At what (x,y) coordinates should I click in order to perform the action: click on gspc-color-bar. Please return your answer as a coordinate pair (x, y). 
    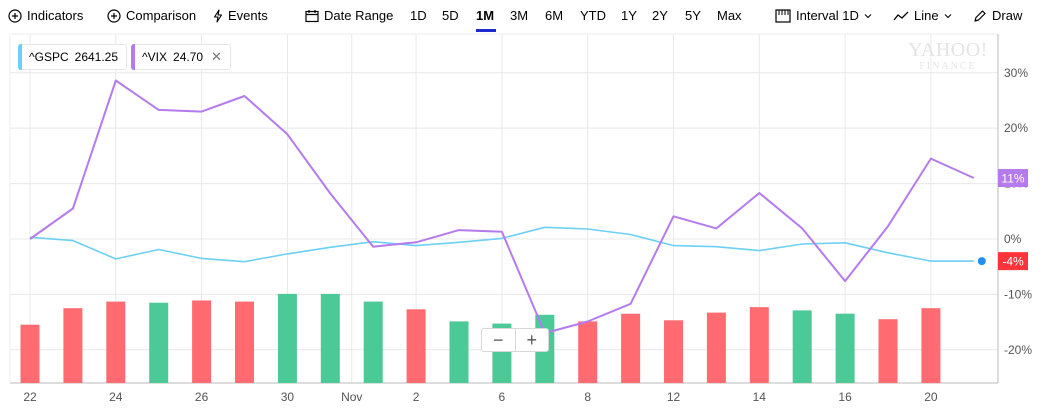
    Looking at the image, I should click on (20, 57).